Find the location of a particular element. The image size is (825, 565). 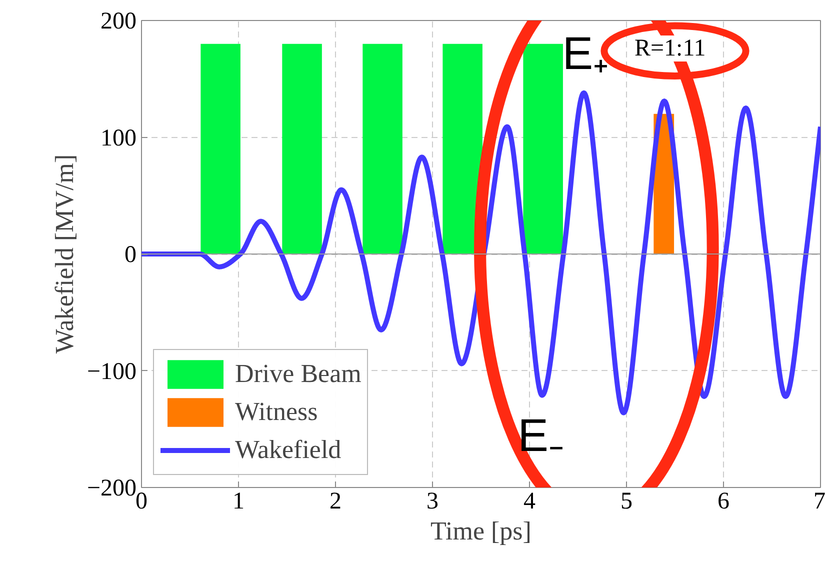

legend-label: Witness is located at coordinates (276, 412).